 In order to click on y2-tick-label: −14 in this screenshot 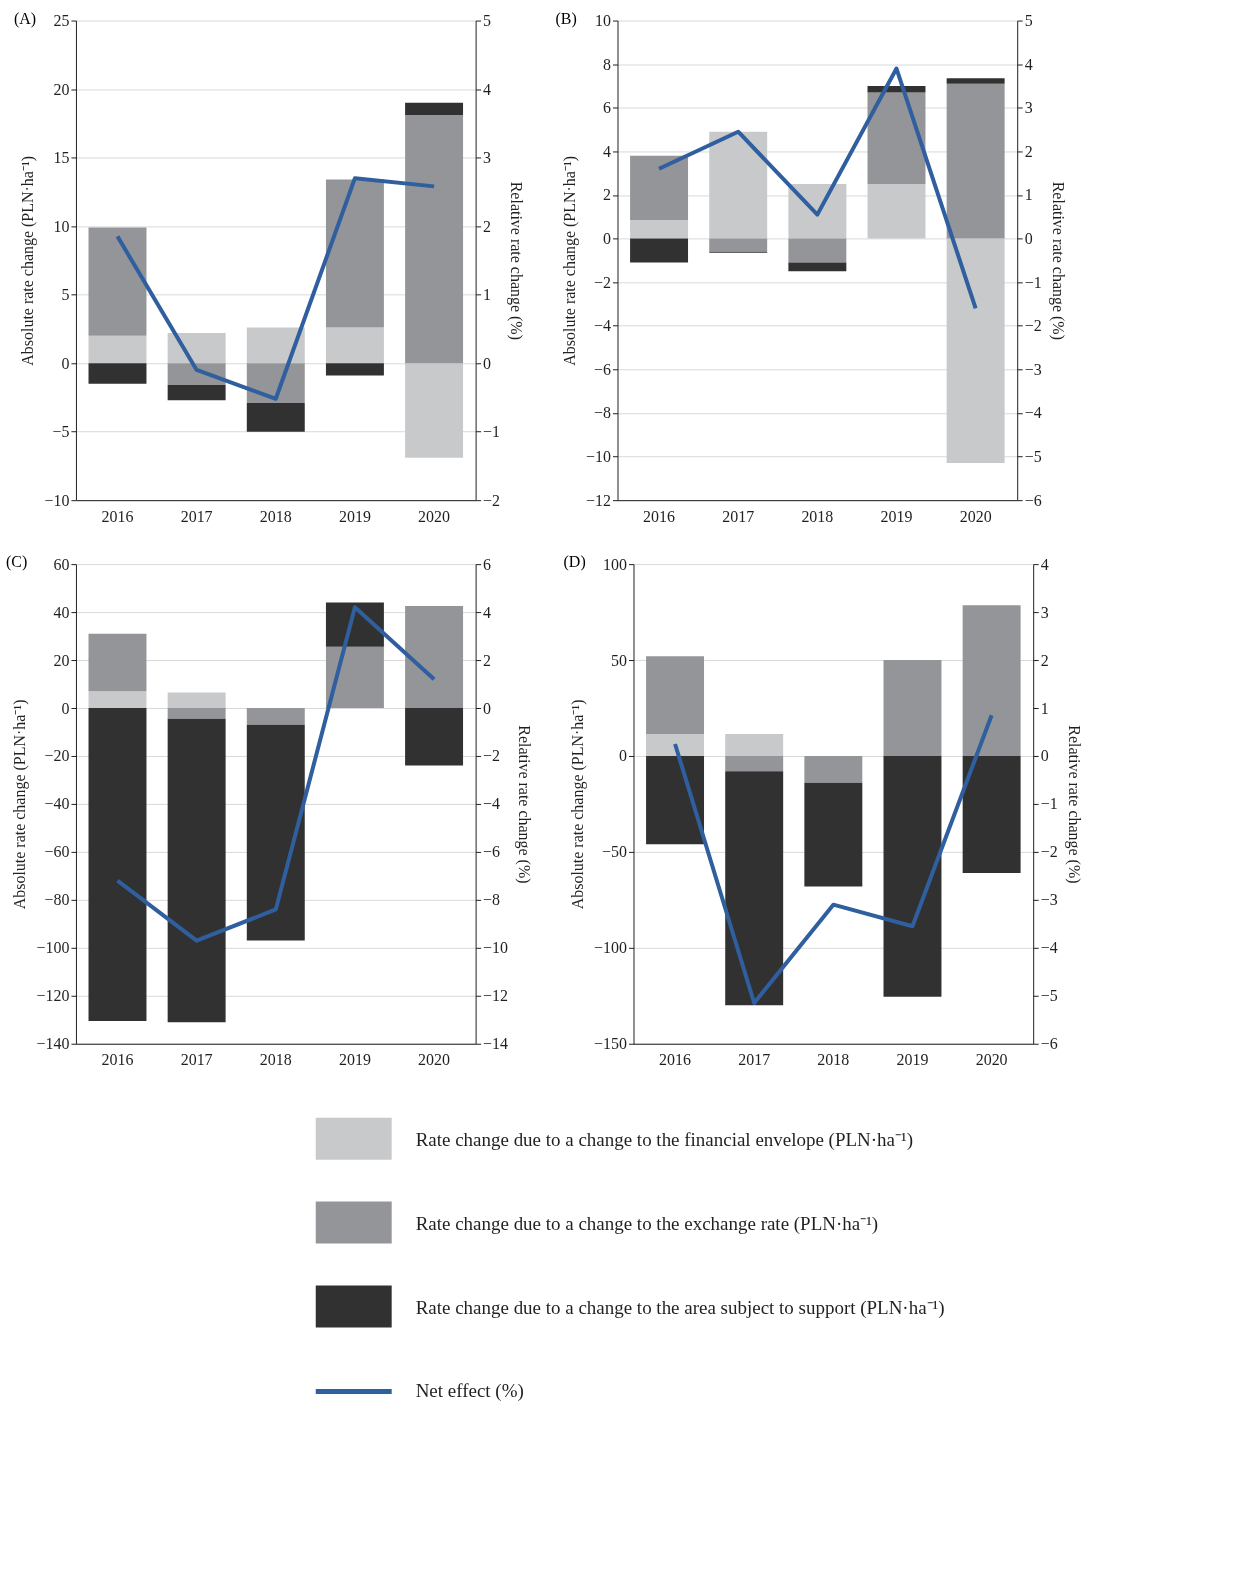, I will do `click(496, 1044)`.